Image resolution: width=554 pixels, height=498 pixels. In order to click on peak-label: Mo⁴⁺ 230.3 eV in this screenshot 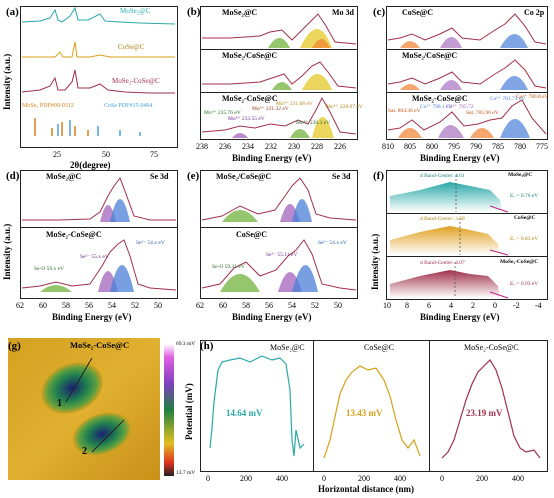, I will do `click(313, 123)`.